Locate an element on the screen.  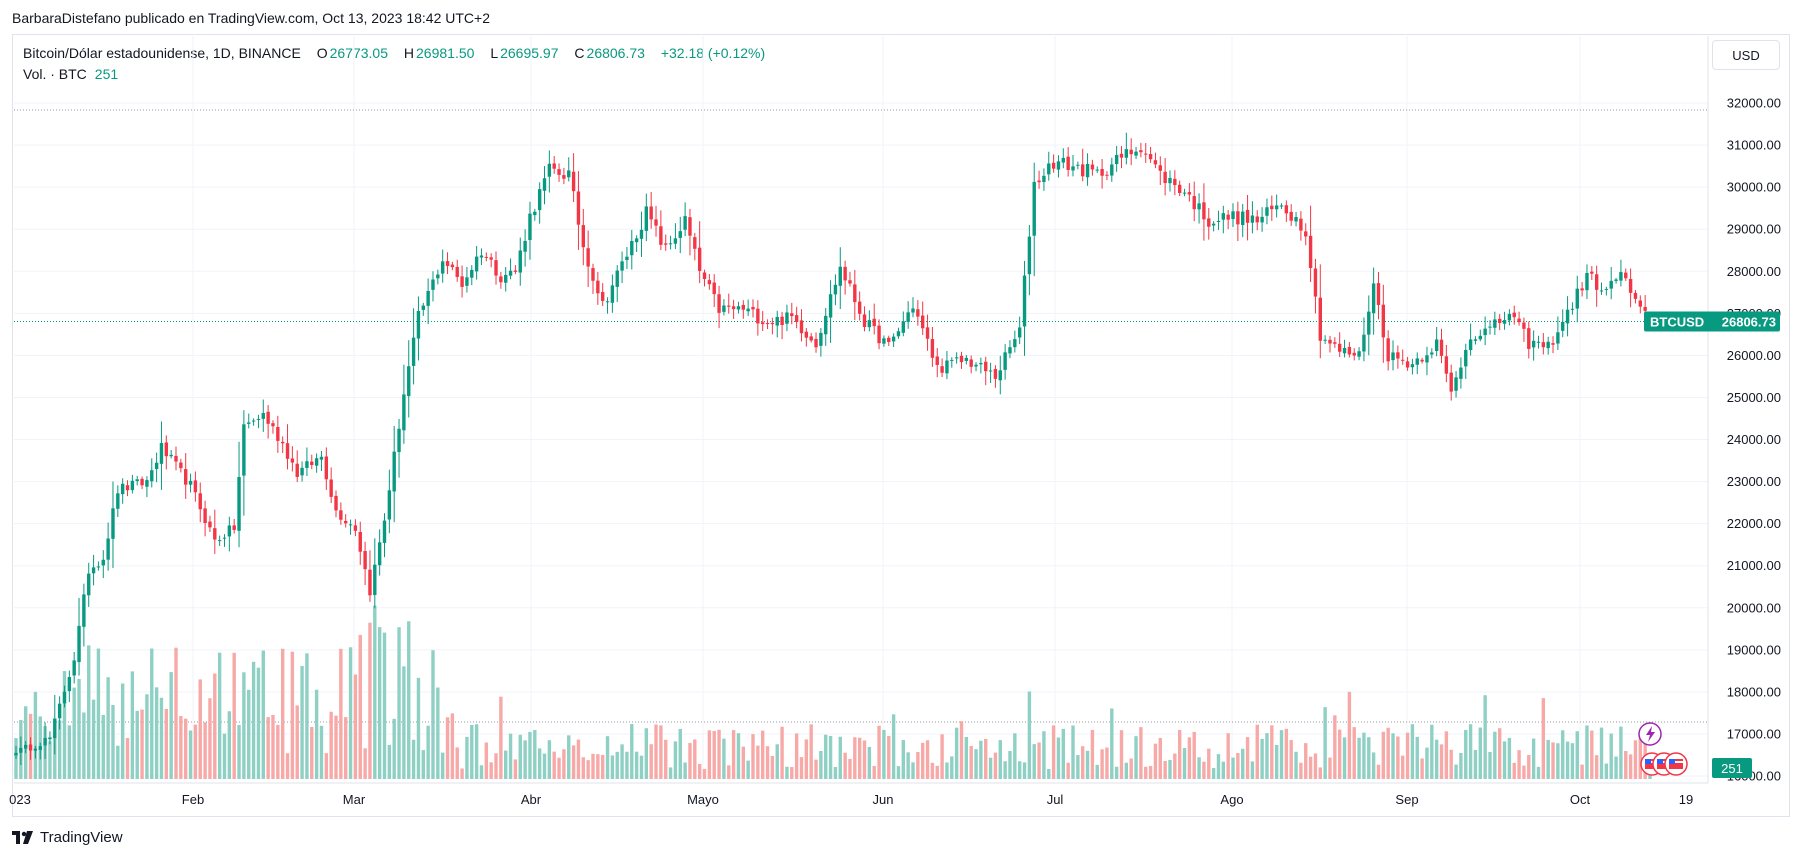
open-label: O is located at coordinates (322, 53).